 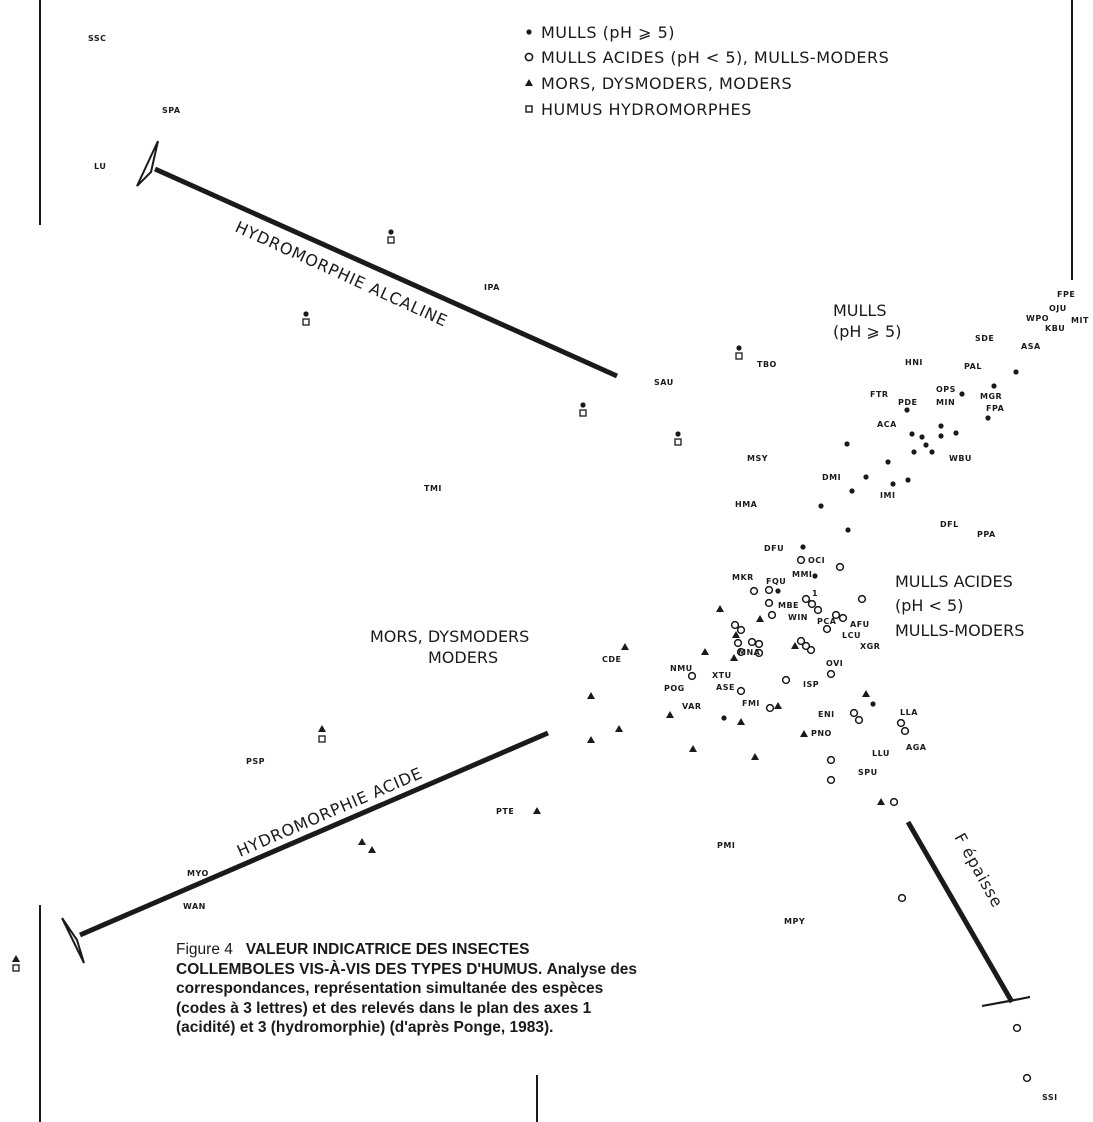 I want to click on species-label-pte: PTE, so click(x=505, y=811).